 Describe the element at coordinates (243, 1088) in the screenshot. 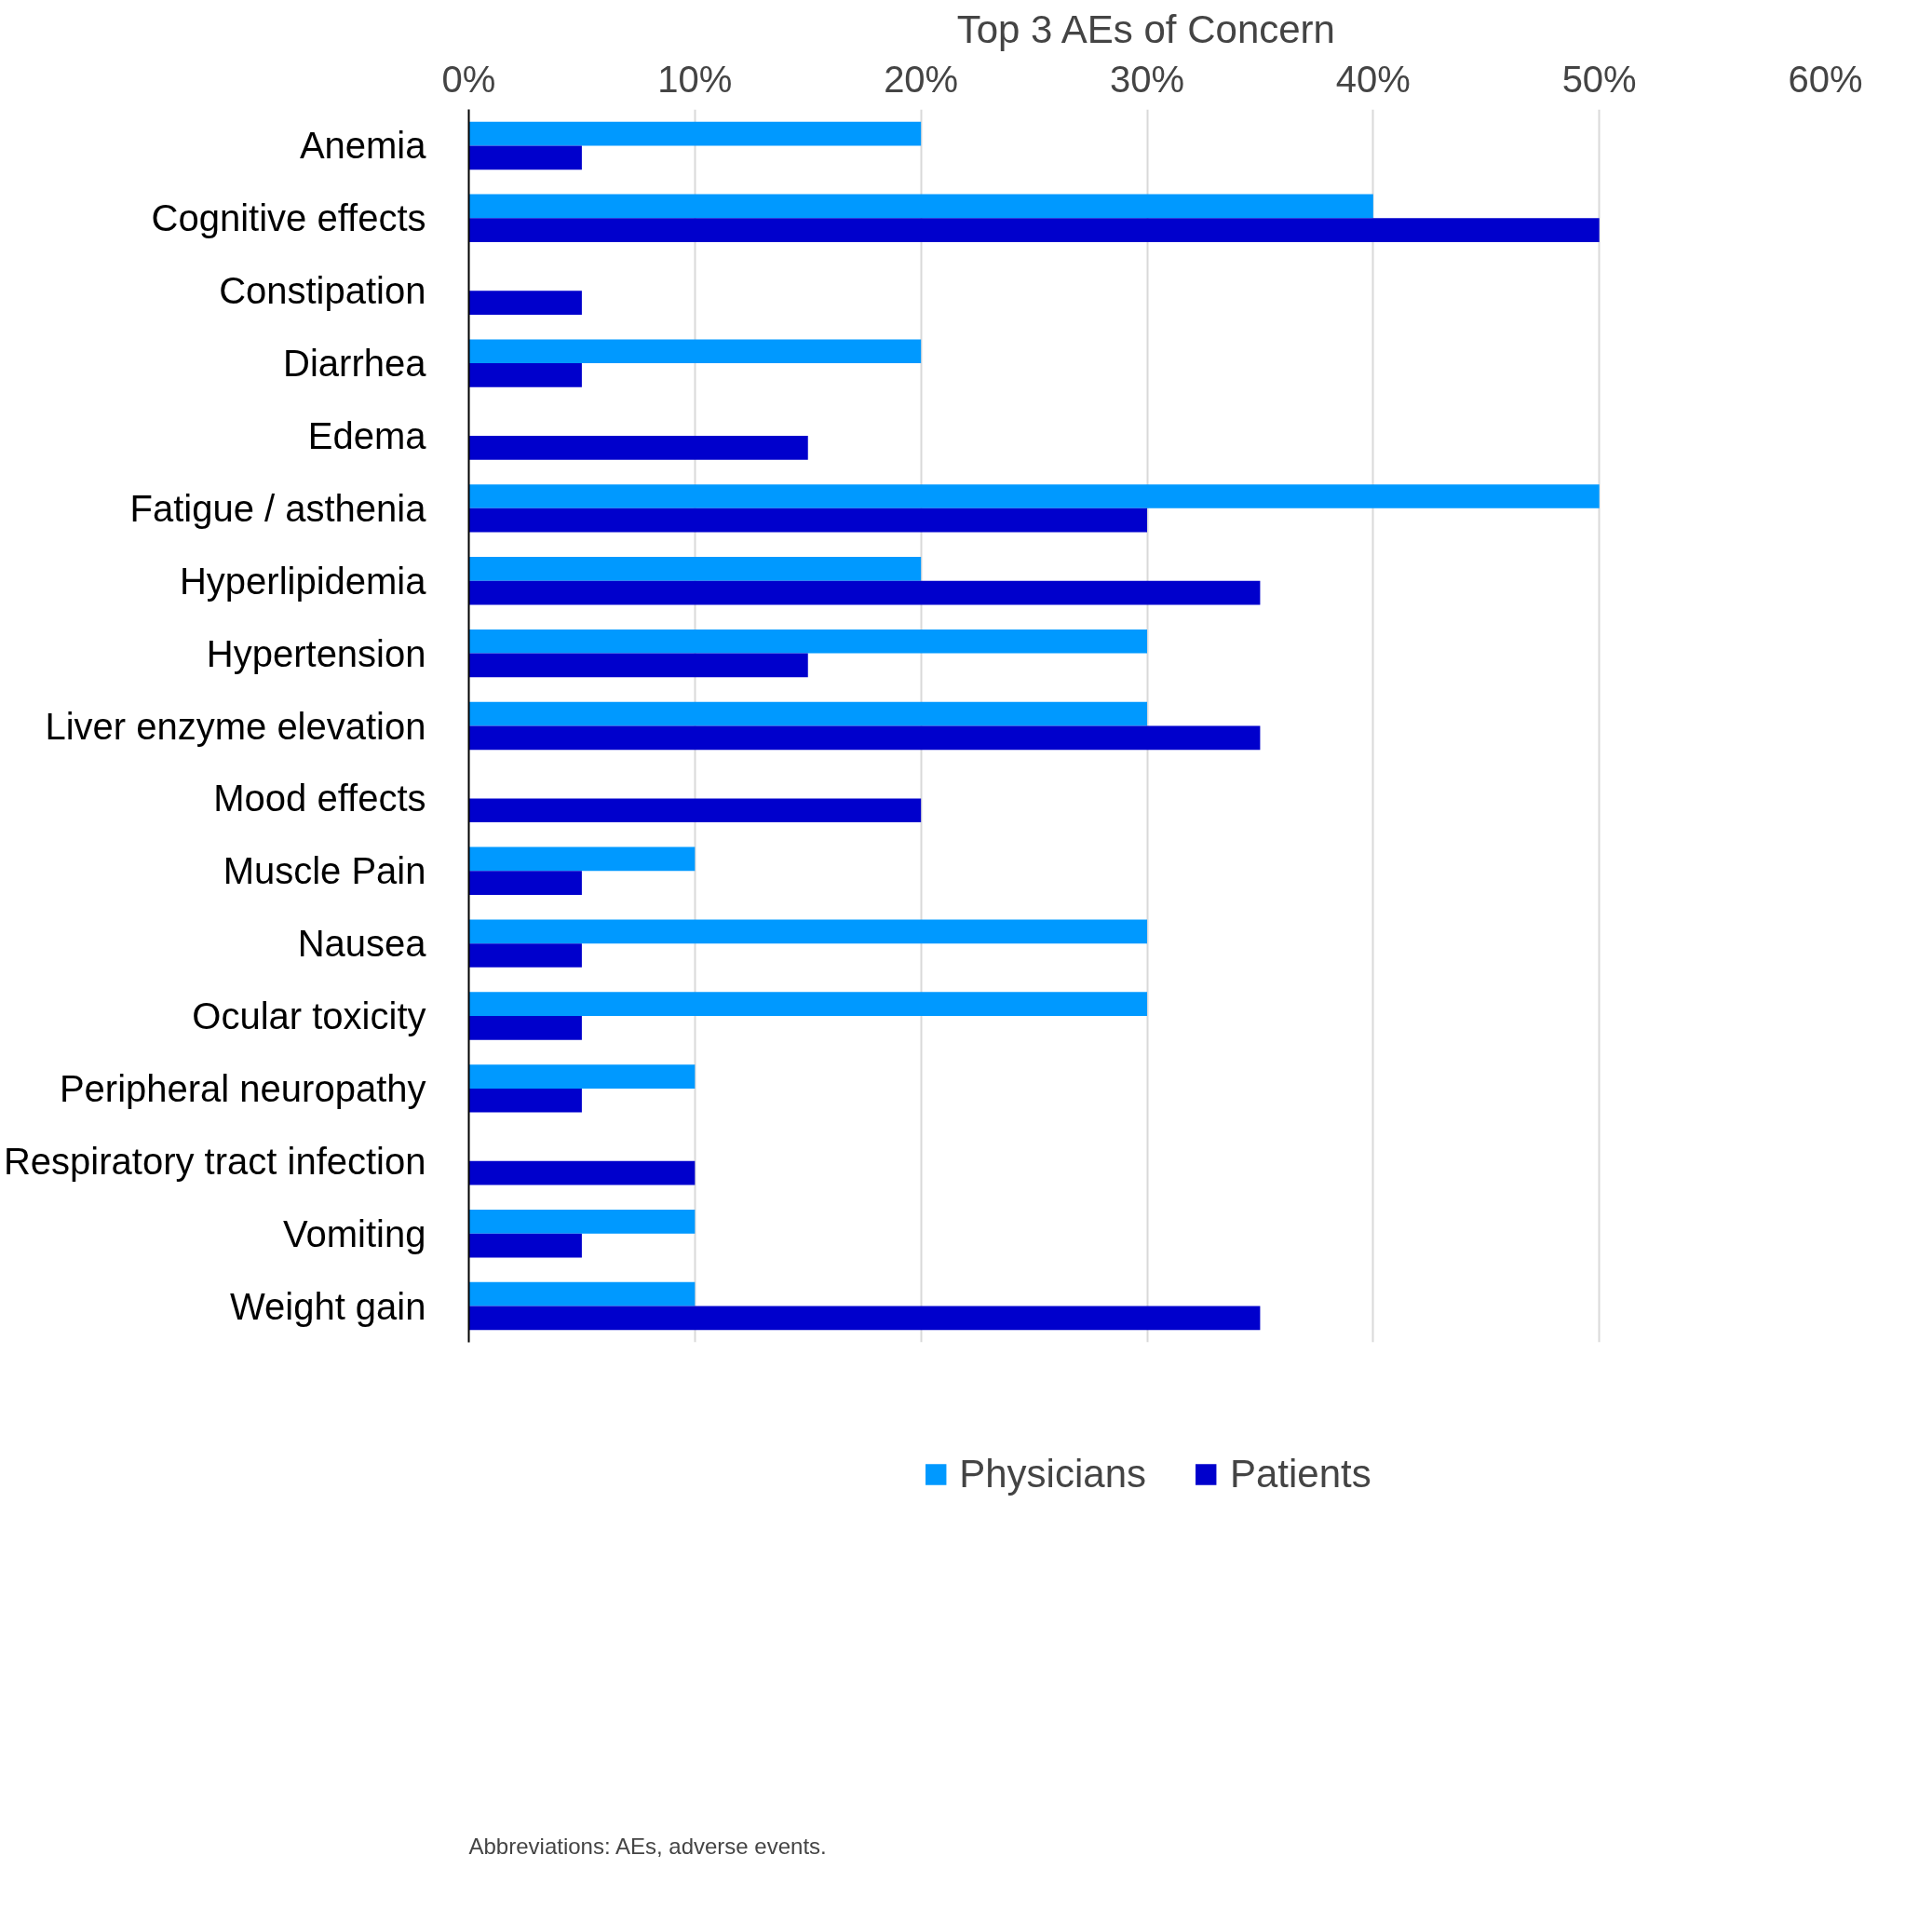

I see `y-tick-label: Peripheral neuropathy` at that location.